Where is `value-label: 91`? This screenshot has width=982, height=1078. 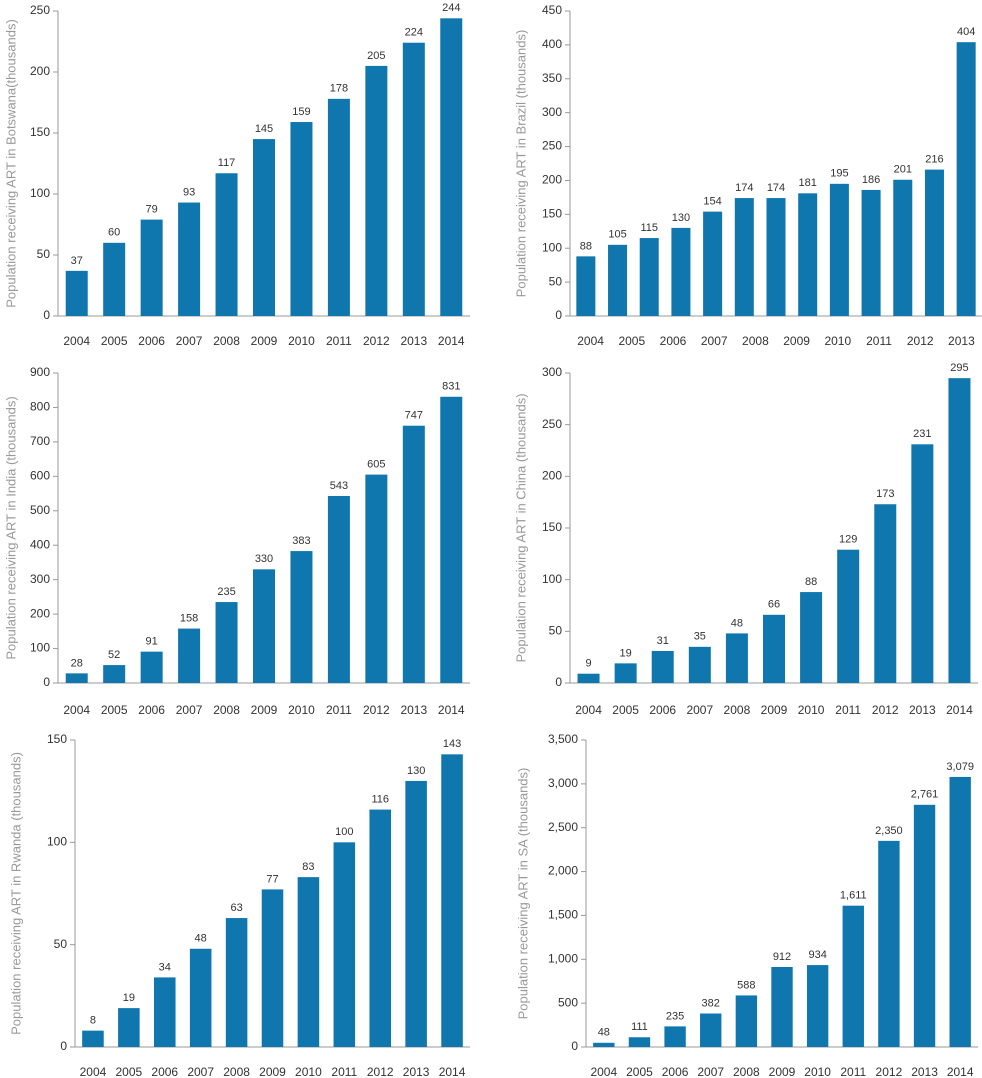
value-label: 91 is located at coordinates (152, 642).